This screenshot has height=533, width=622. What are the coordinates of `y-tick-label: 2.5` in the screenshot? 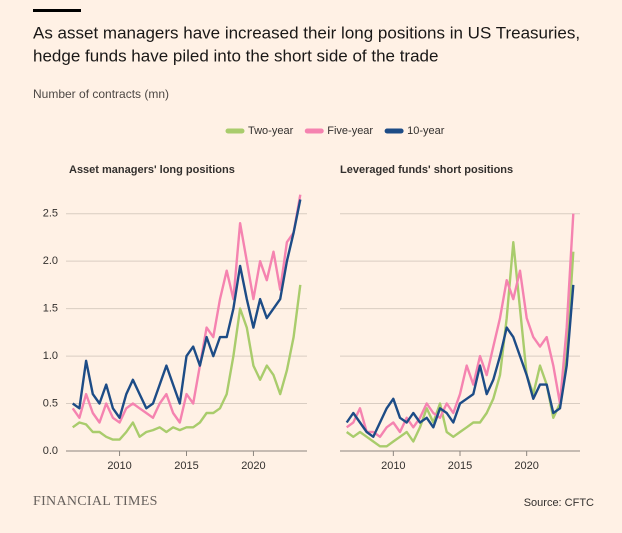 It's located at (50, 214).